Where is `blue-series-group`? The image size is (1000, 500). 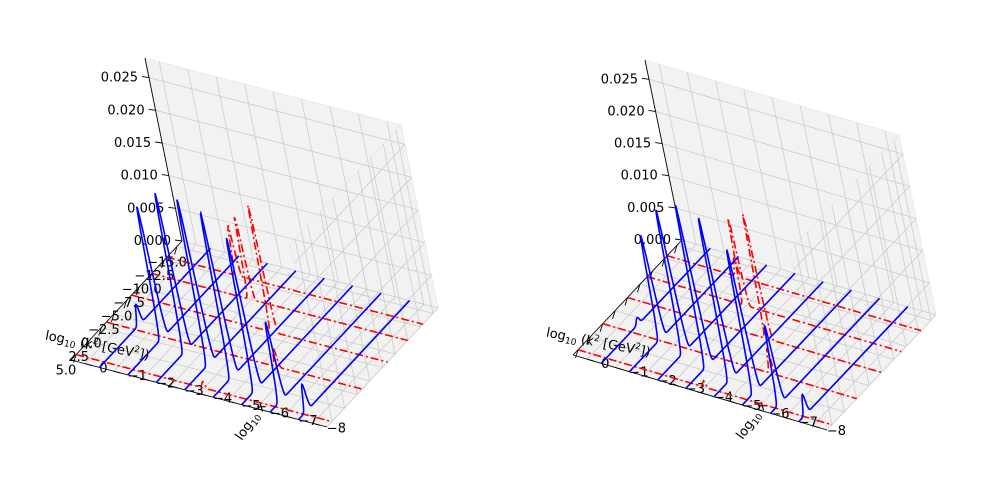 blue-series-group is located at coordinates (254, 306).